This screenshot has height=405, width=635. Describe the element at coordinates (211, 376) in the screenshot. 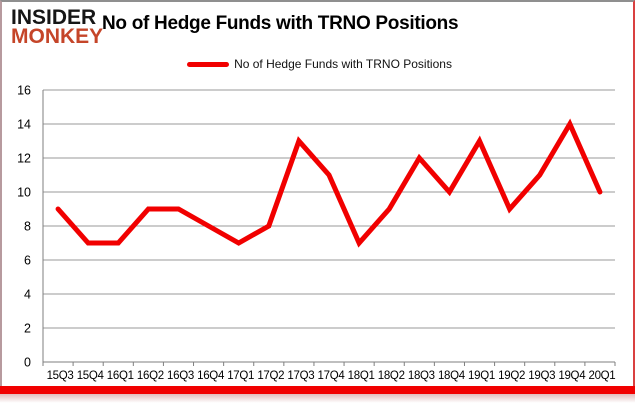

I see `x-axis-label: 16Q4` at that location.